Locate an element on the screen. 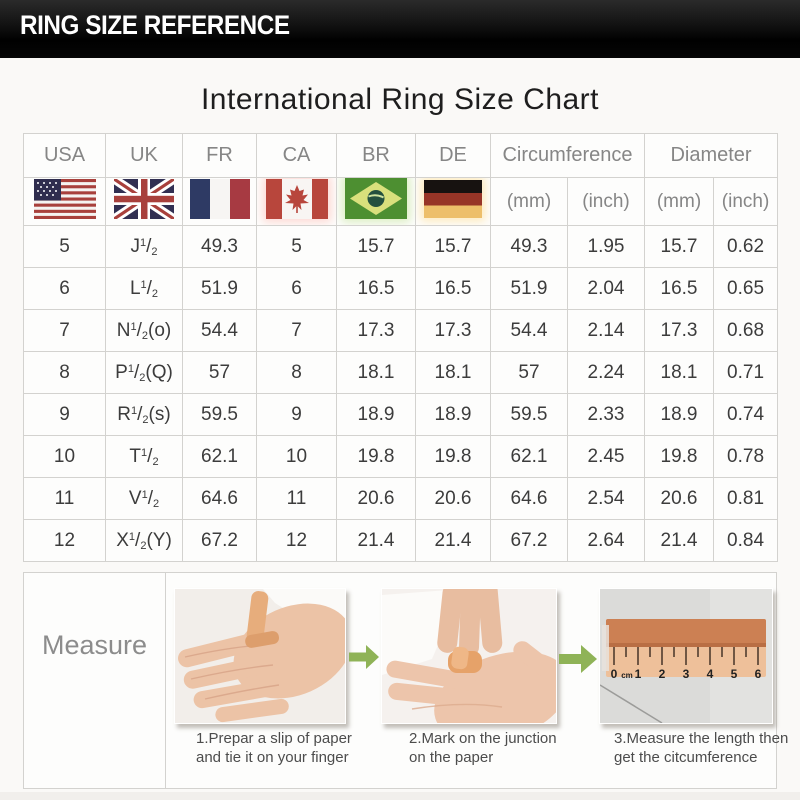 This screenshot has width=800, height=800. cell-usa: 5 is located at coordinates (64, 246).